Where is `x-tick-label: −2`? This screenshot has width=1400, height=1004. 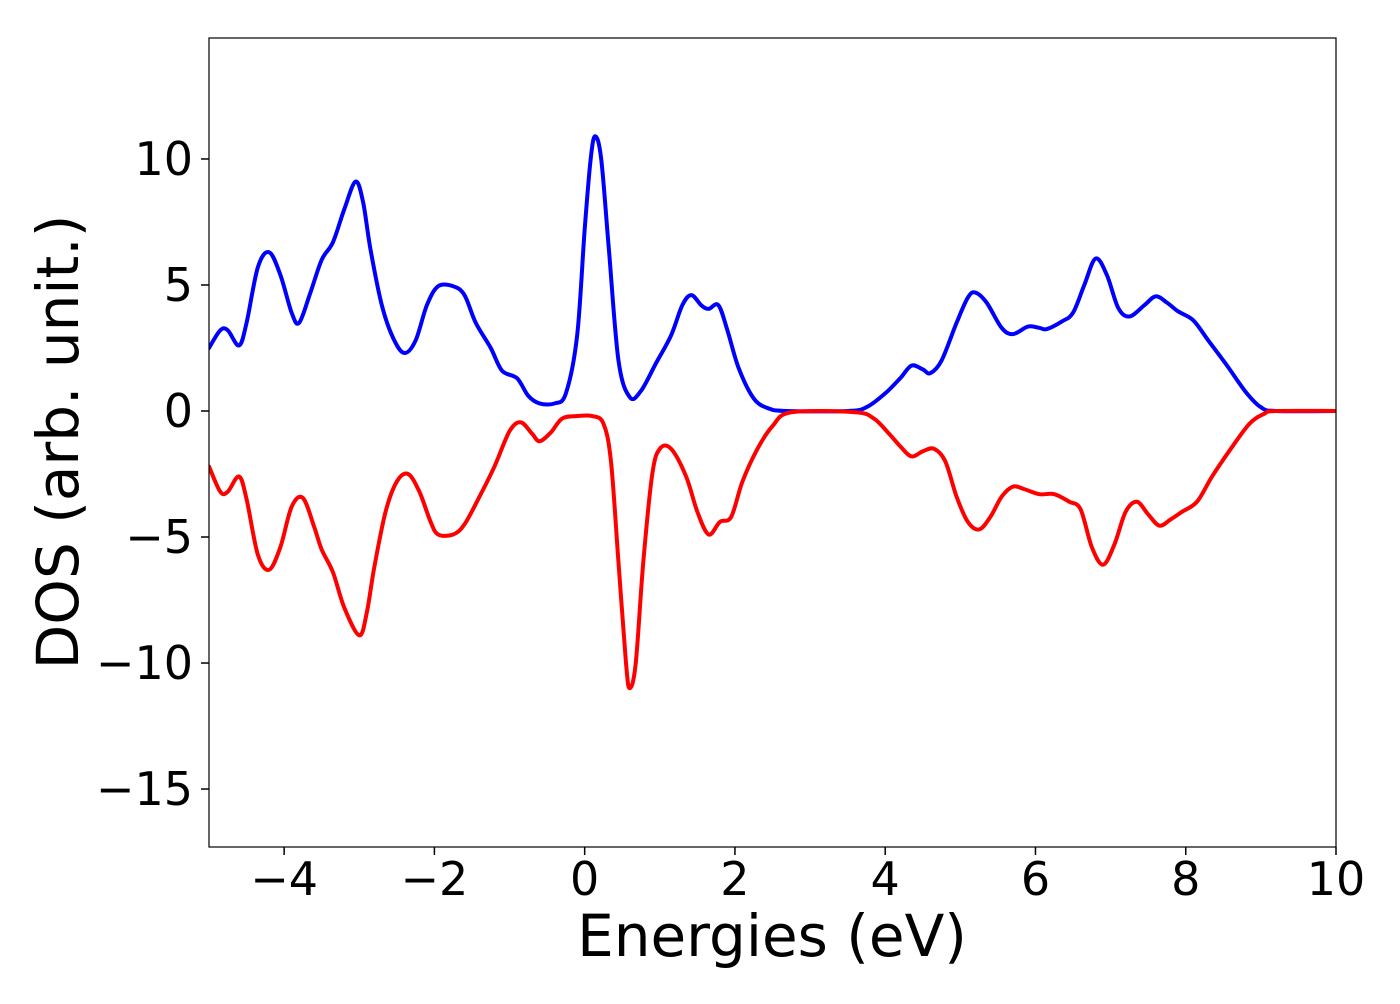 x-tick-label: −2 is located at coordinates (434, 879).